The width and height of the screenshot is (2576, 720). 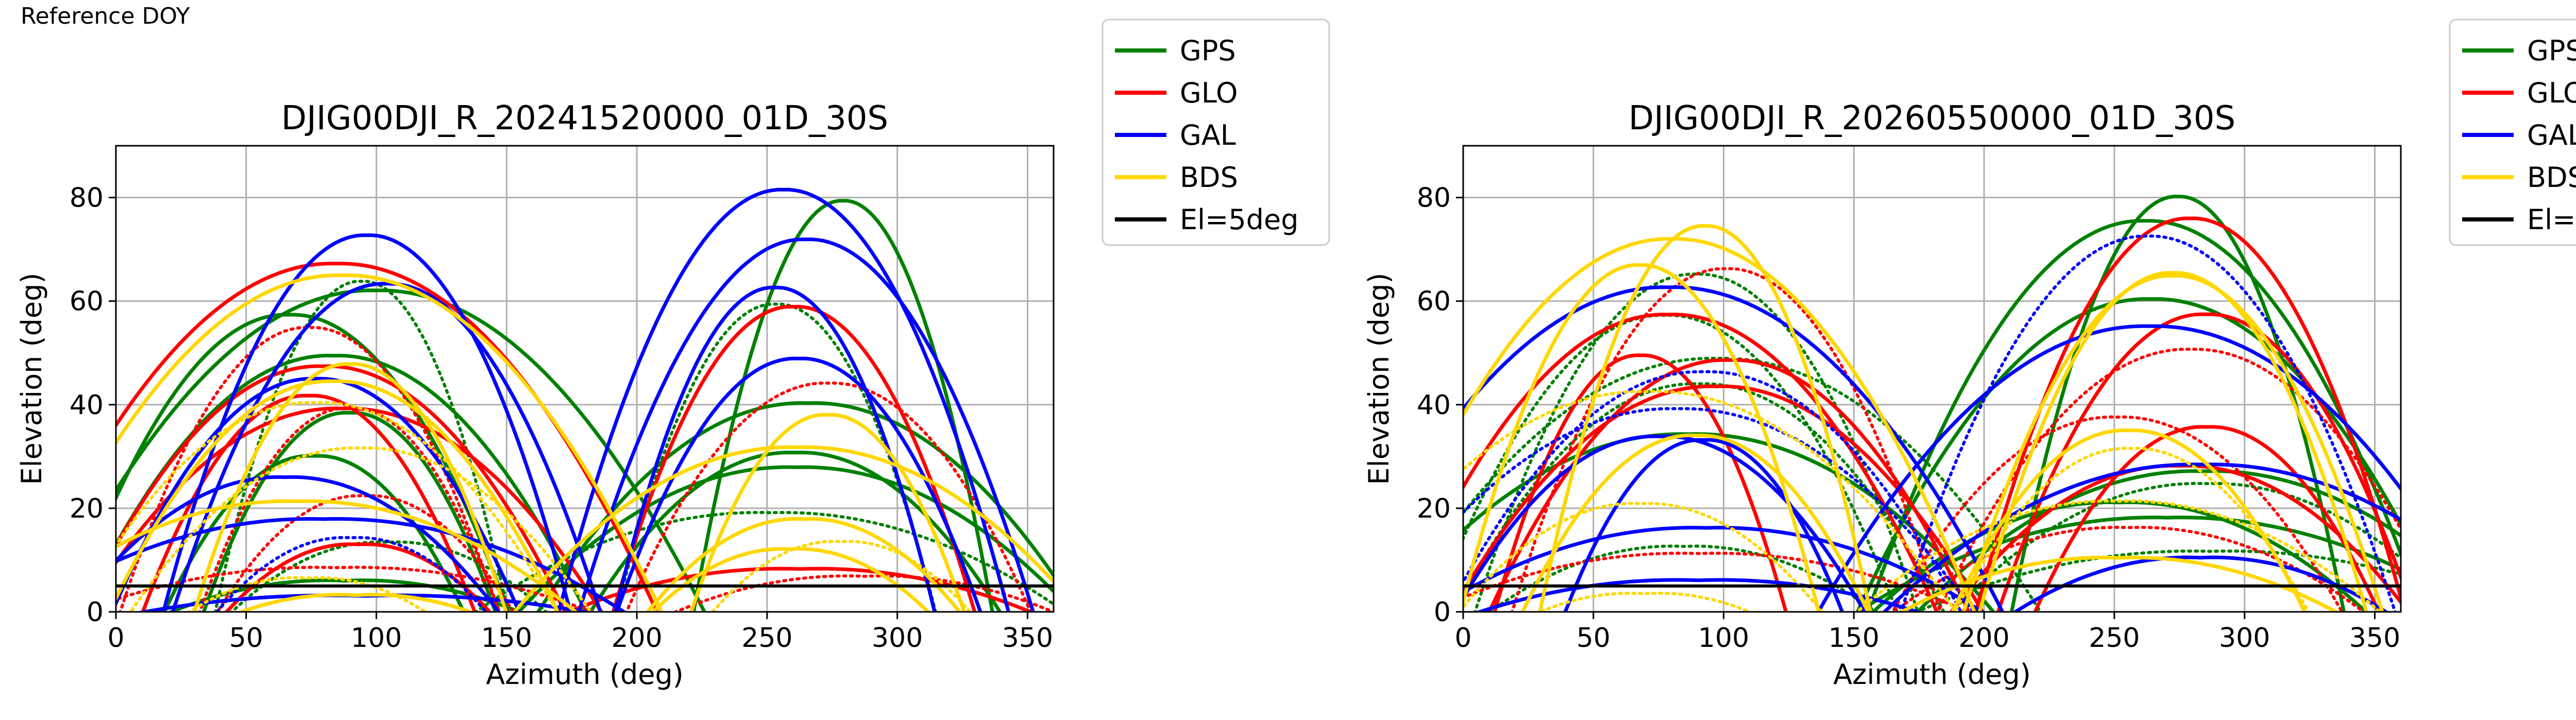 I want to click on legend: GPS GLO GAL BDS El=5deg, so click(x=1215, y=132).